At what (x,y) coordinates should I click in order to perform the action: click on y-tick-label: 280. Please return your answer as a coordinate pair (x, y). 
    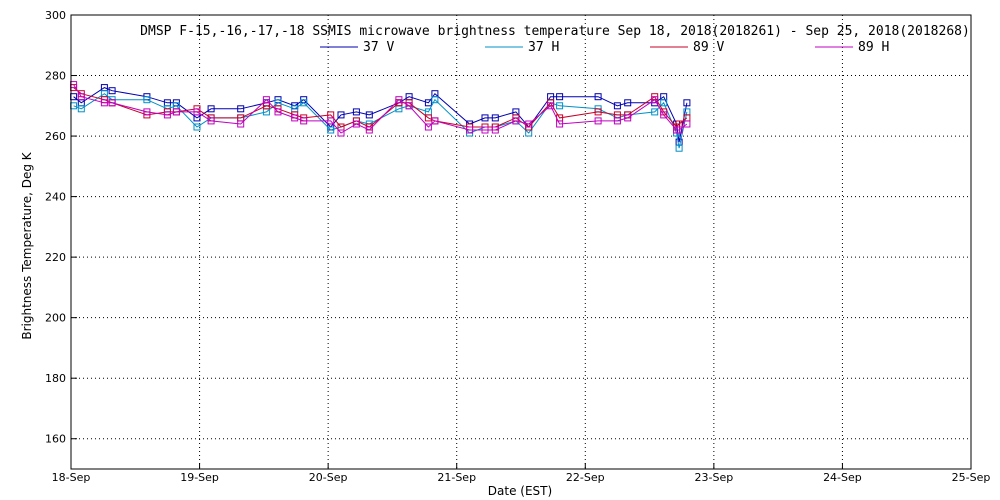
    Looking at the image, I should click on (55, 76).